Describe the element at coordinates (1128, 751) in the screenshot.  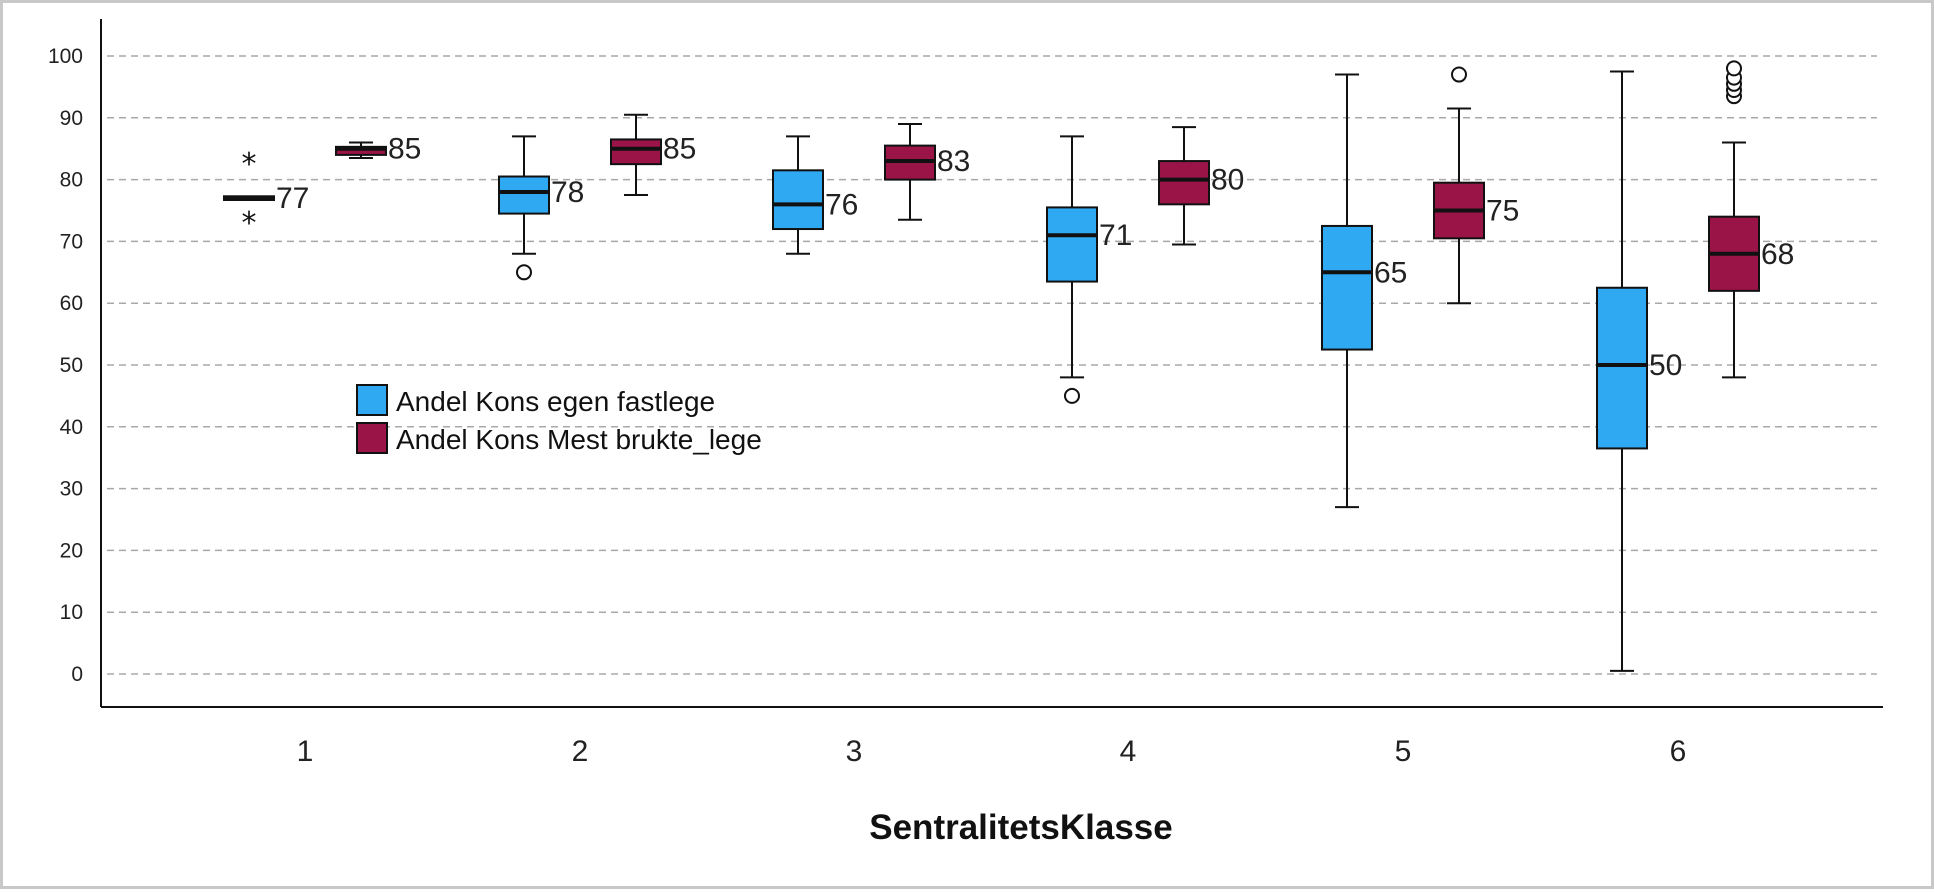
I see `x-tick-label: 4` at that location.